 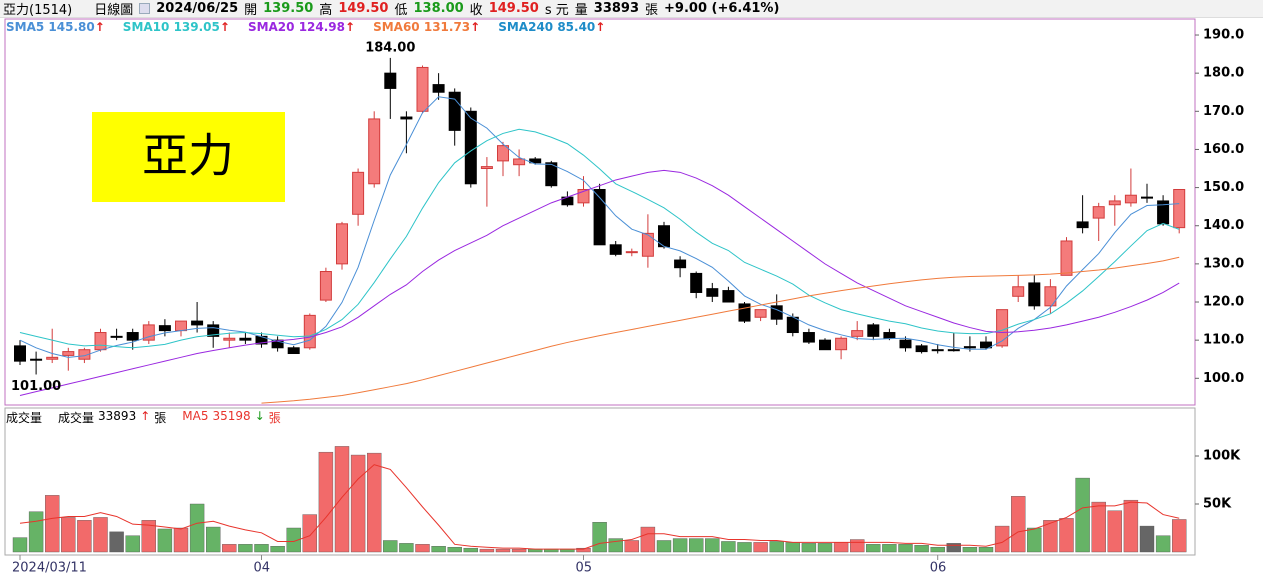 I want to click on legend-value: 145.80, so click(x=71, y=27).